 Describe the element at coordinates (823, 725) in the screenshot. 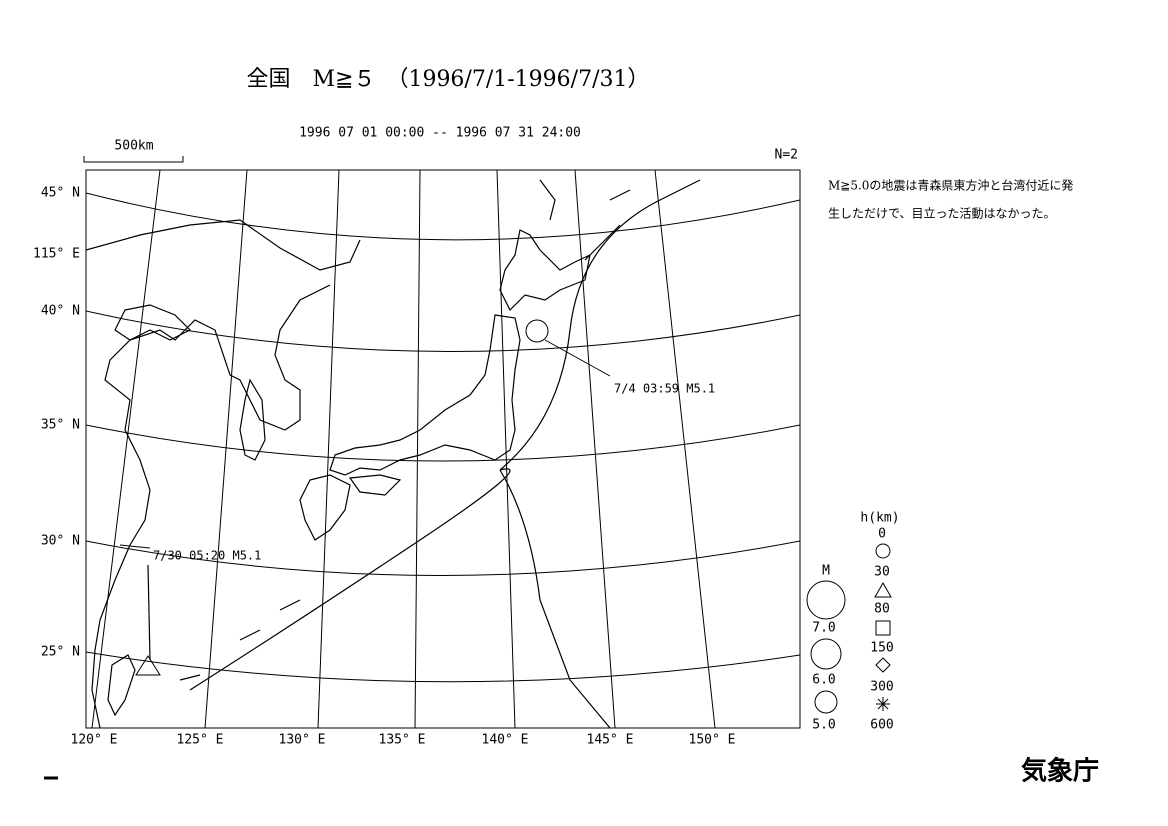

I see `magnitude-label: 5.0` at that location.